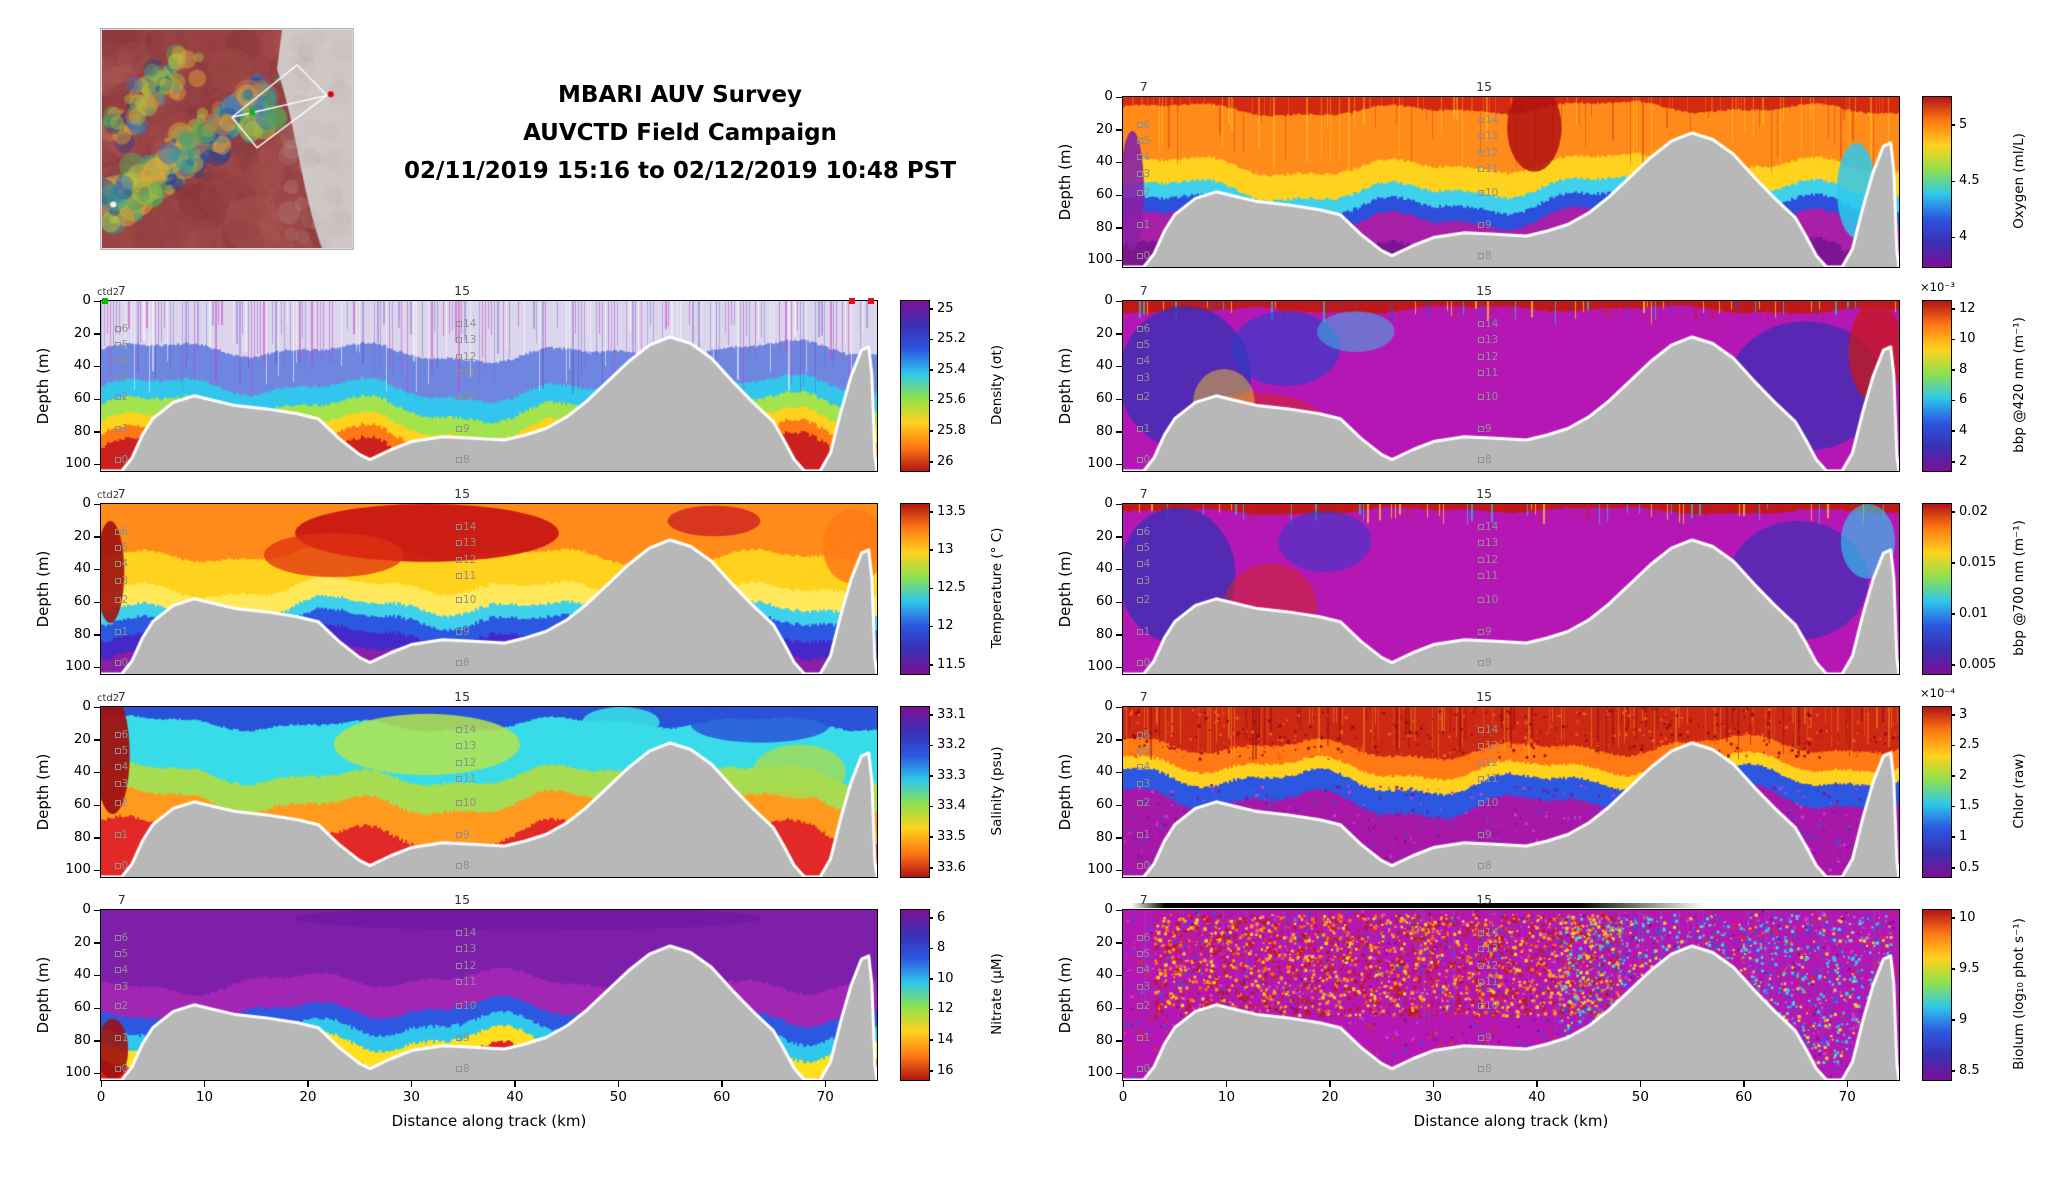 The height and width of the screenshot is (1188, 2052). What do you see at coordinates (1937, 182) in the screenshot?
I see `colorbar-gradient-oxygen` at bounding box center [1937, 182].